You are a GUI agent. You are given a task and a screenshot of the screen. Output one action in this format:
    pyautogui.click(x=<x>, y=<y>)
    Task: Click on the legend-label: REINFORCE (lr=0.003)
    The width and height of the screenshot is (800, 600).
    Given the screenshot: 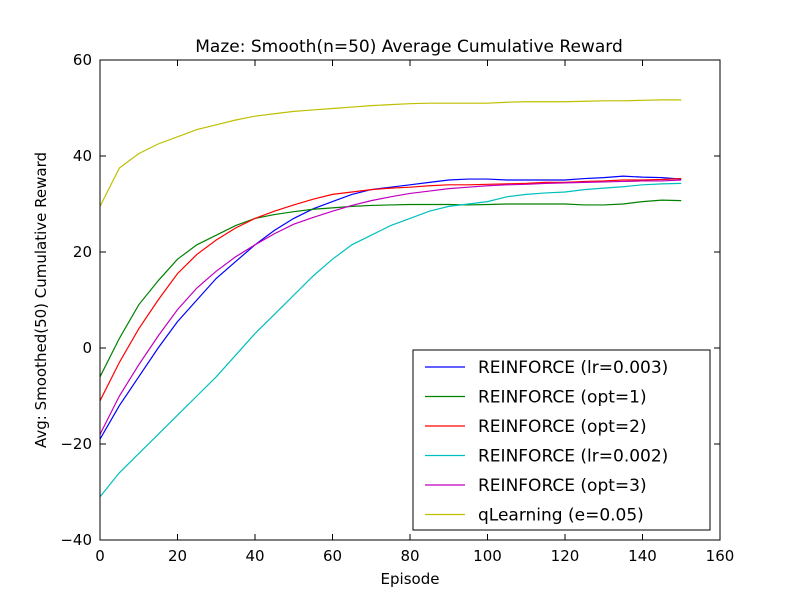 What is the action you would take?
    pyautogui.click(x=573, y=368)
    